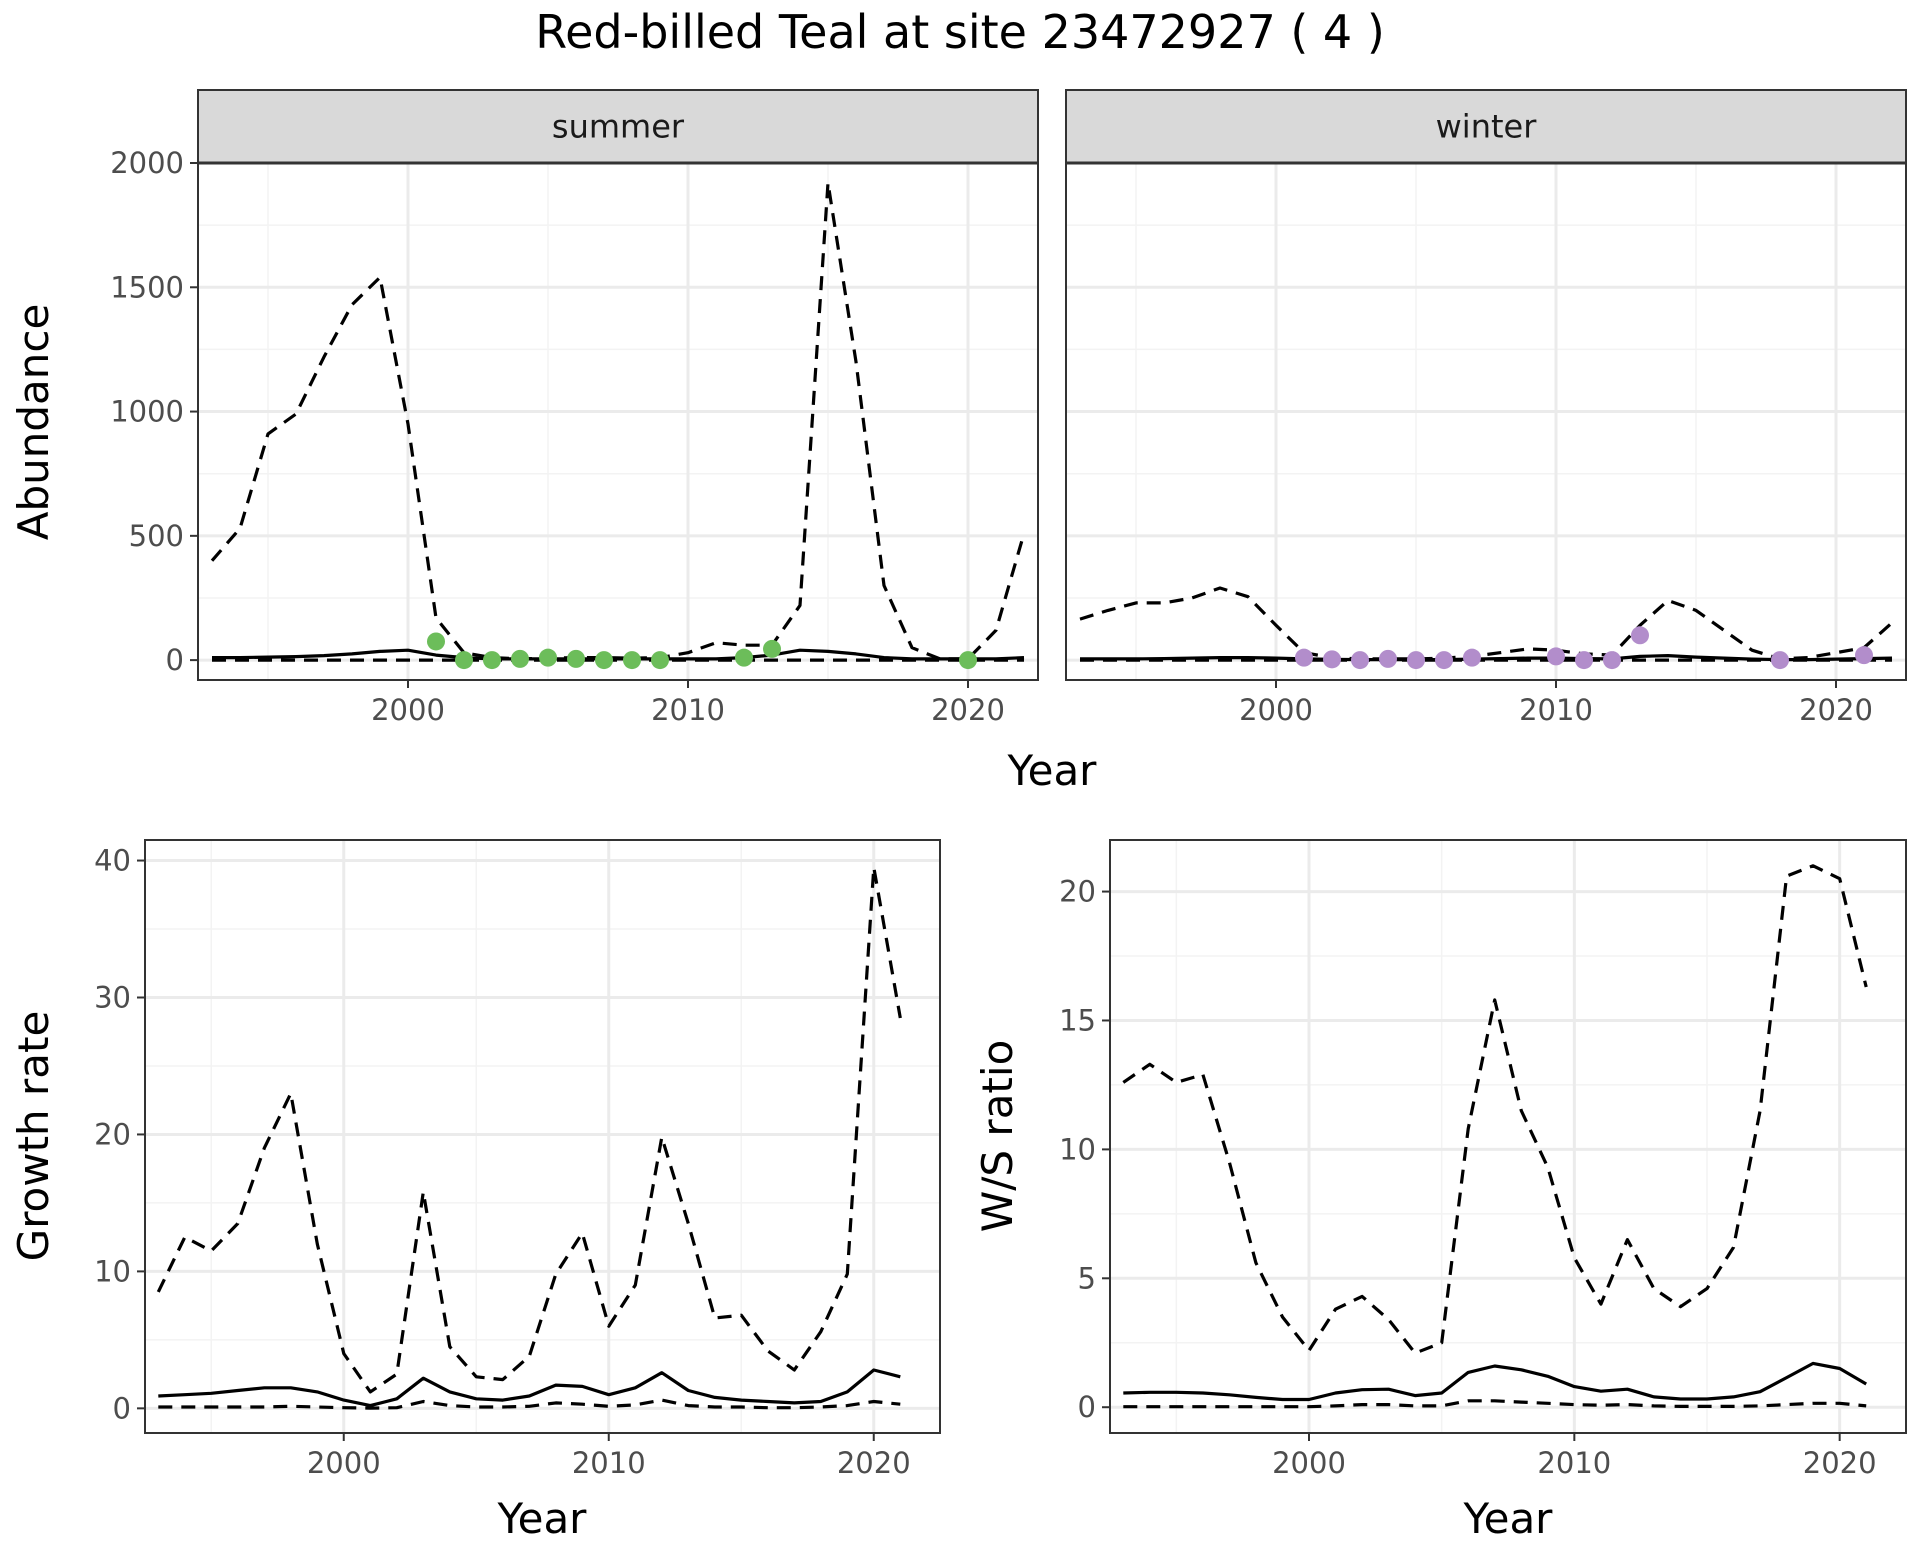 The width and height of the screenshot is (1920, 1560). What do you see at coordinates (33, 422) in the screenshot?
I see `y-axis-title: Abundance` at bounding box center [33, 422].